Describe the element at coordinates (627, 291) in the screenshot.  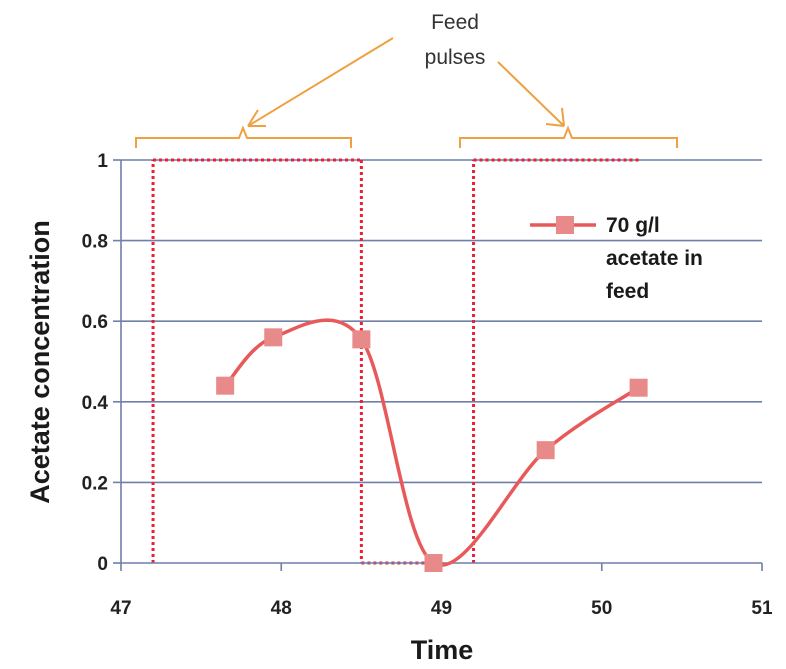
I see `legend-label-line-3: feed` at that location.